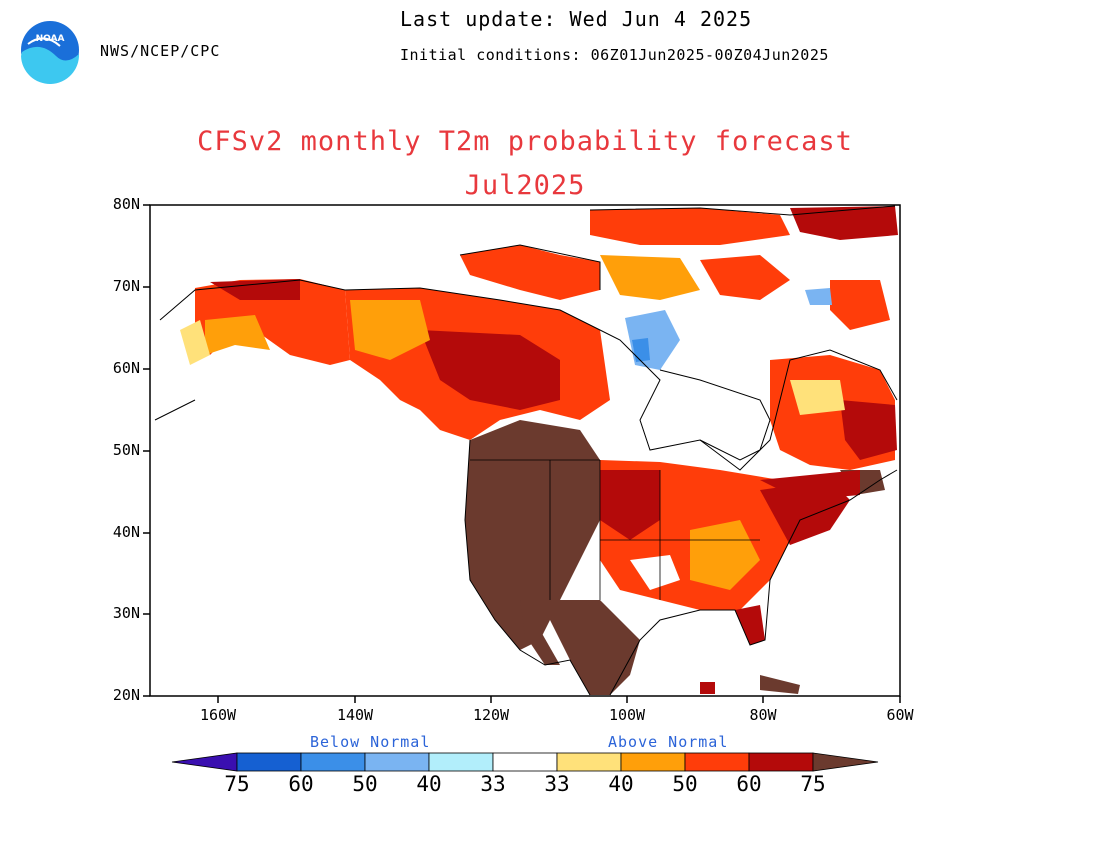  I want to click on svg-text: NOAA, so click(50, 39).